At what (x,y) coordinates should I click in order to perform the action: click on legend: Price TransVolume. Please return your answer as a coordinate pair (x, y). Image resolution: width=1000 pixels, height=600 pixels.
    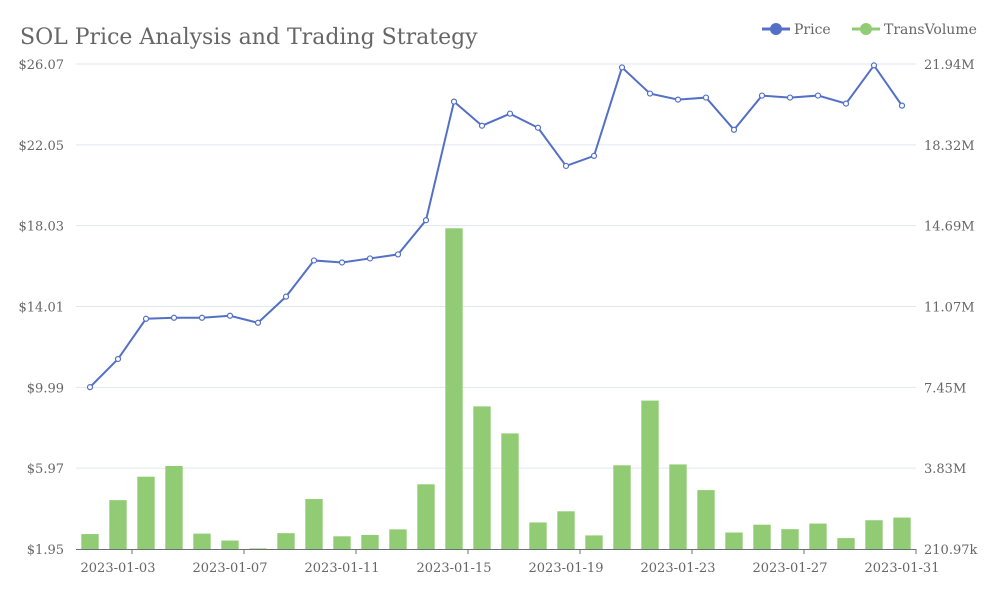
    Looking at the image, I should click on (869, 30).